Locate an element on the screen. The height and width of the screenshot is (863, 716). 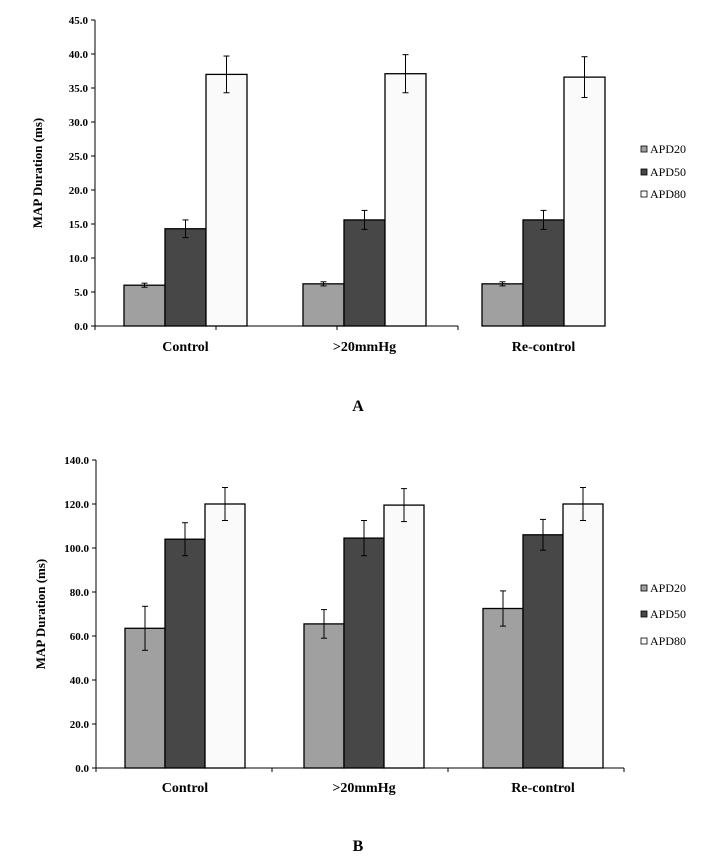
y-tick-label: 140.0 is located at coordinates (76, 461).